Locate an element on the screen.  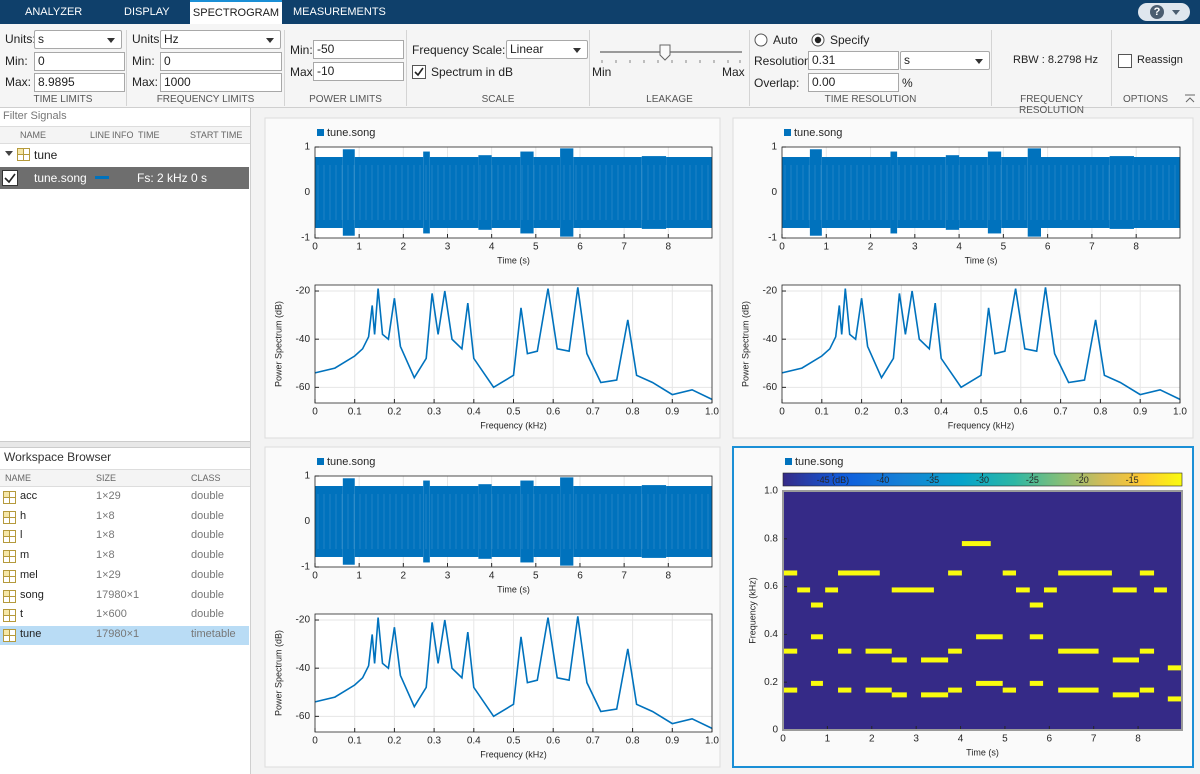
x-tick-label: 0.3 is located at coordinates (901, 412).